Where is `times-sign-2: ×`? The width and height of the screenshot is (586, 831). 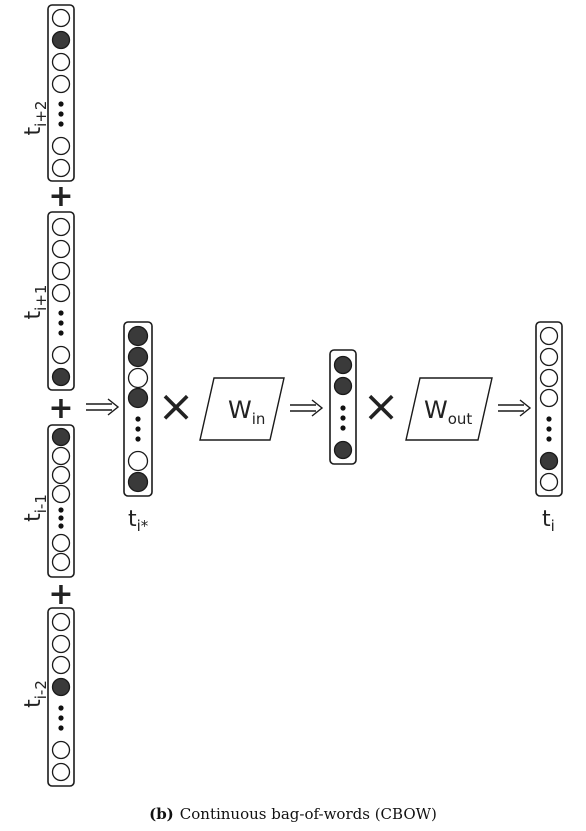 times-sign-2: × is located at coordinates (381, 406).